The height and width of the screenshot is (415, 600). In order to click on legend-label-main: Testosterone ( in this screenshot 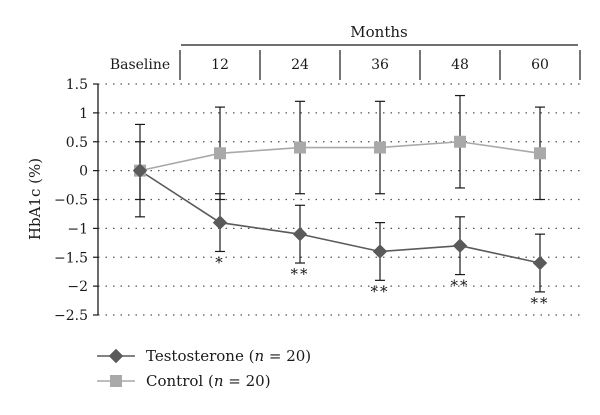, I will do `click(200, 356)`.